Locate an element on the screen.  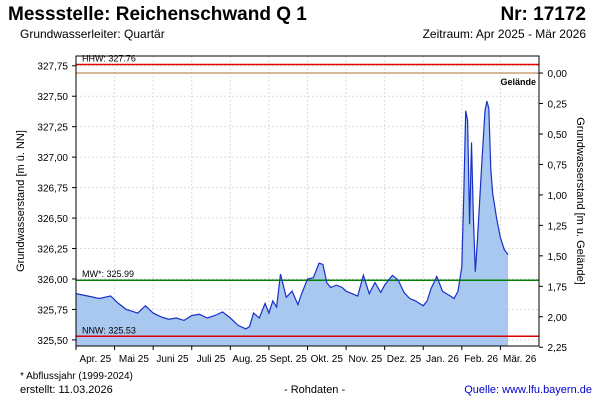
y-right-tick-label: 1,50 is located at coordinates (558, 257).